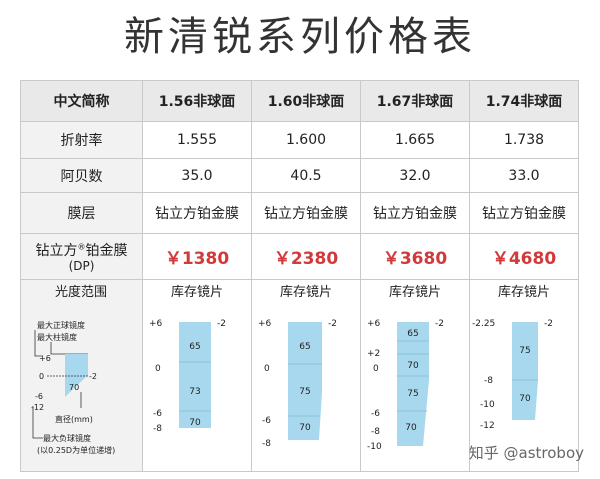 This screenshot has width=600, height=479. Describe the element at coordinates (56, 251) in the screenshot. I see `row-label-main: 钻立方` at that location.